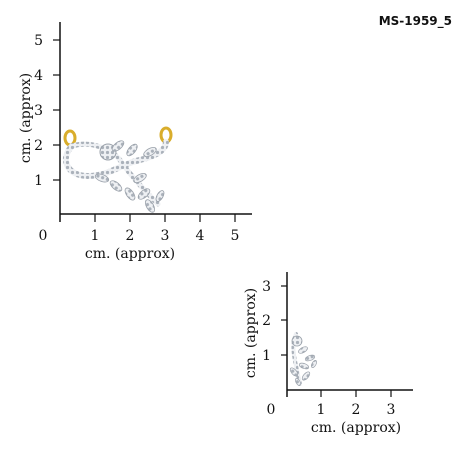  Describe the element at coordinates (130, 254) in the screenshot. I see `large-x-axis-label: cm. (approx)` at that location.